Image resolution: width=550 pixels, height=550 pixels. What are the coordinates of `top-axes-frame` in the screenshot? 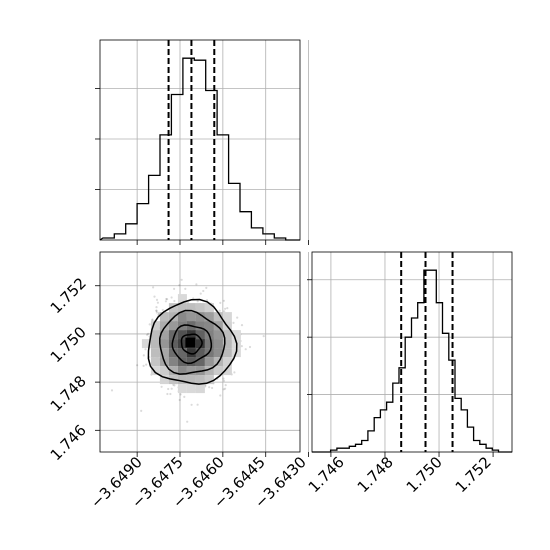 It's located at (200, 140).